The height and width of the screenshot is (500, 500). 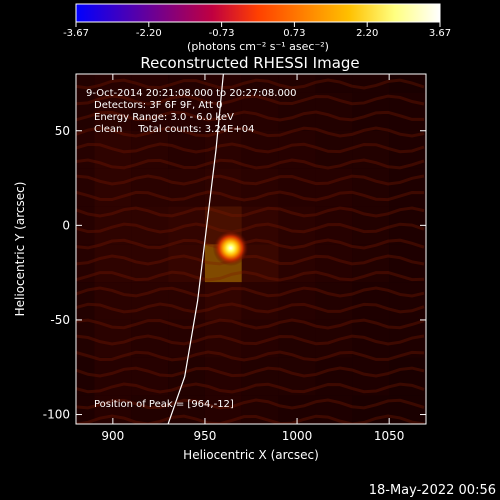 What do you see at coordinates (230, 248) in the screenshot?
I see `flare-source` at bounding box center [230, 248].